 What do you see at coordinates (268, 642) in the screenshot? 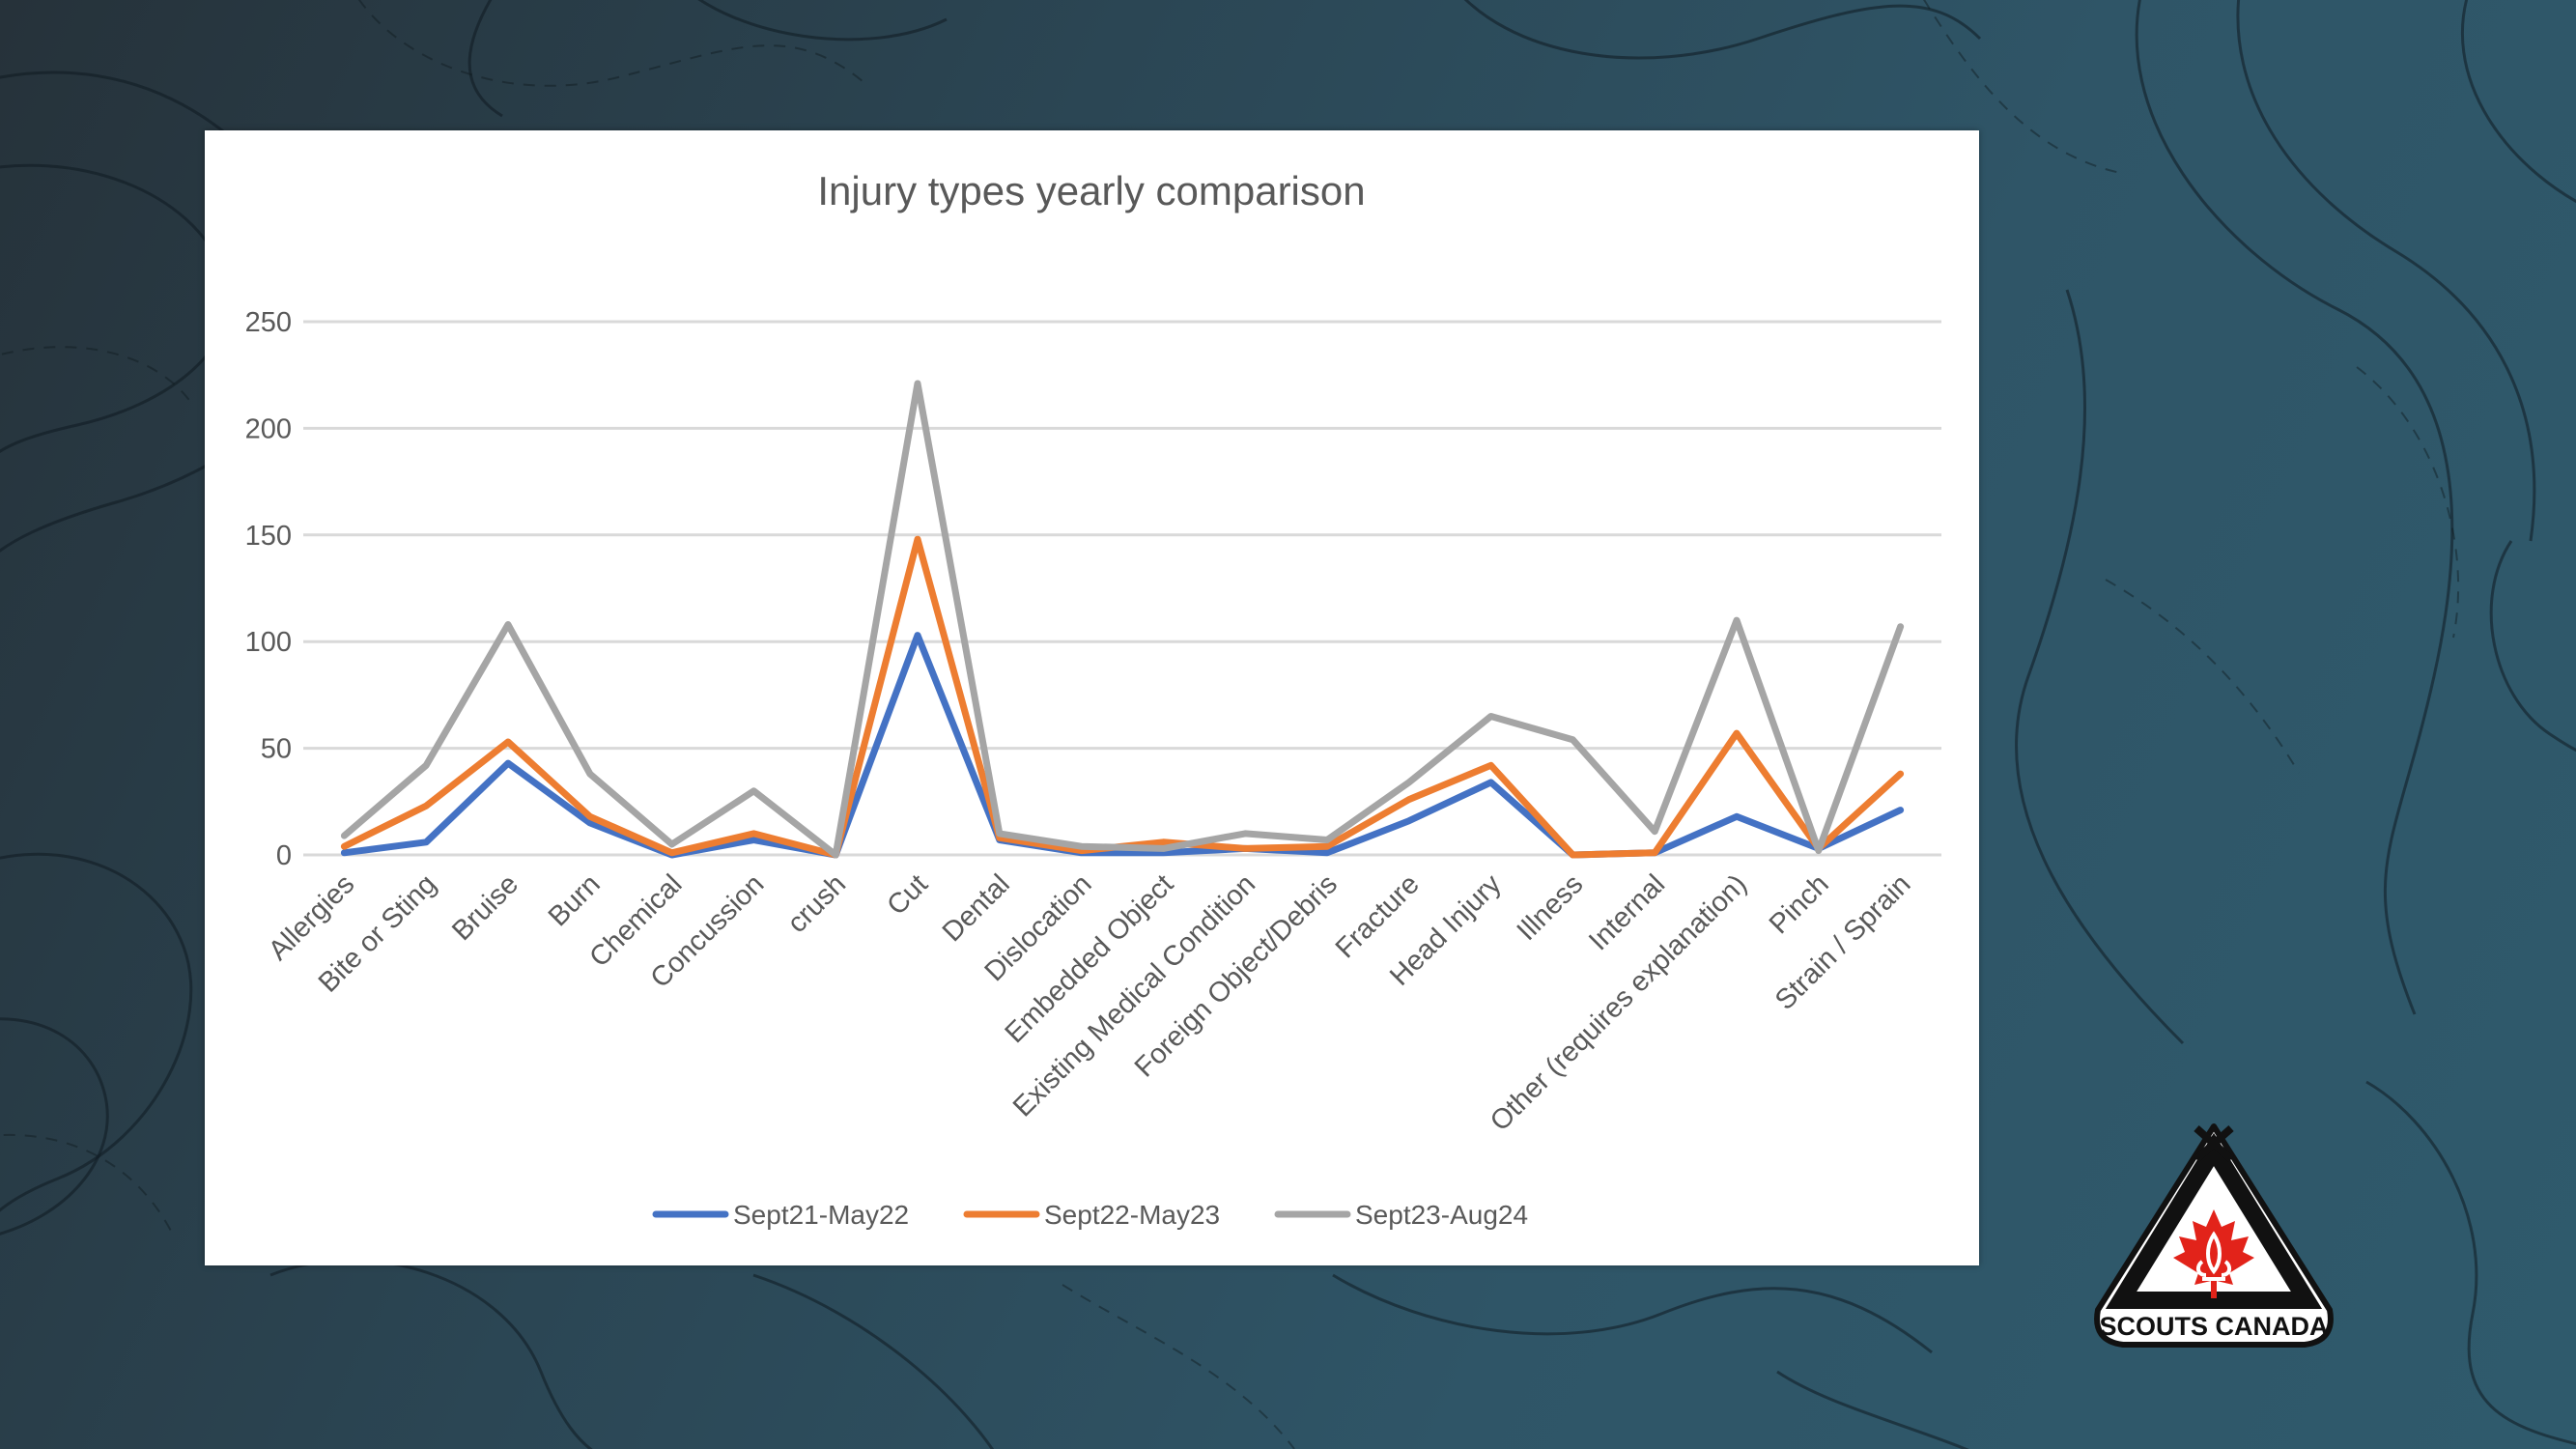
I see `y-tick-label: 100` at bounding box center [268, 642].